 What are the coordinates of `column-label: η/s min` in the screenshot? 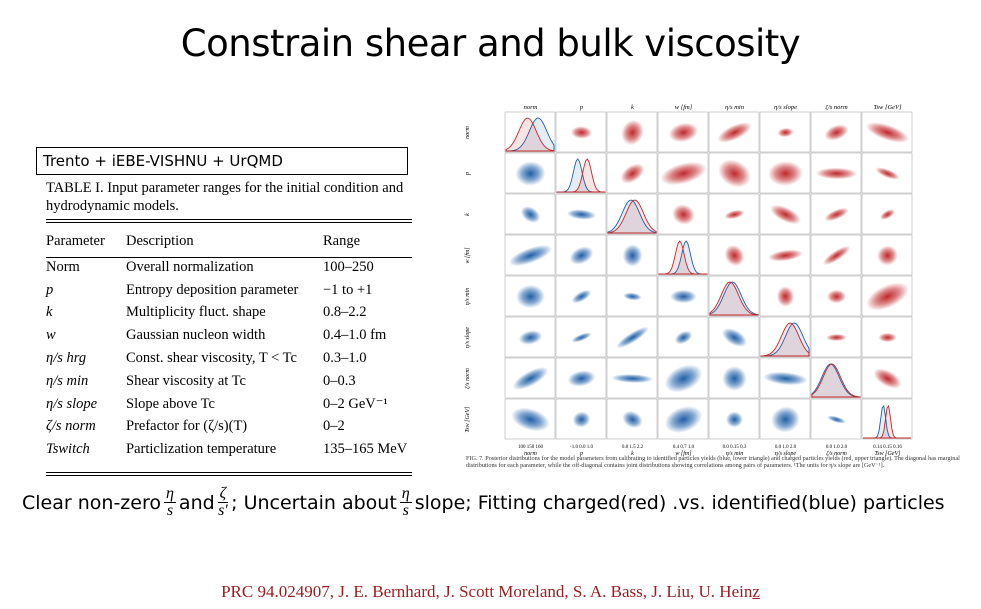 It's located at (734, 107).